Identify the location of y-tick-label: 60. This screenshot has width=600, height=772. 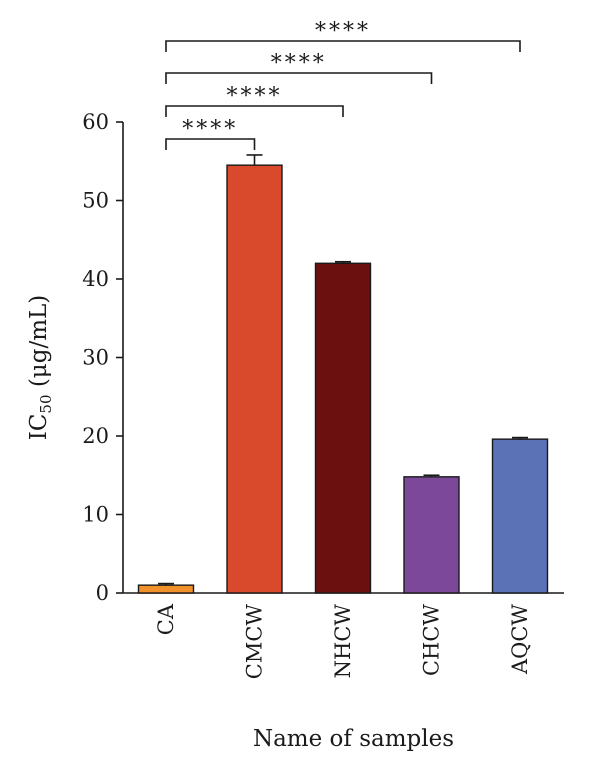
(95, 122).